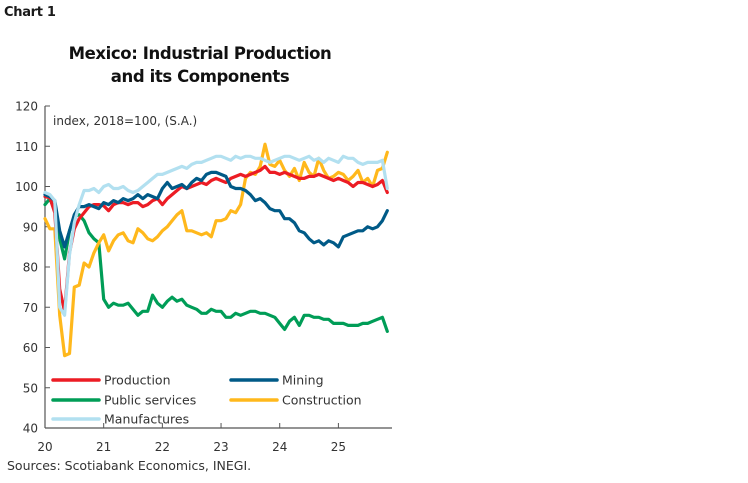  Describe the element at coordinates (44, 447) in the screenshot. I see `x-tick-label: 20` at that location.